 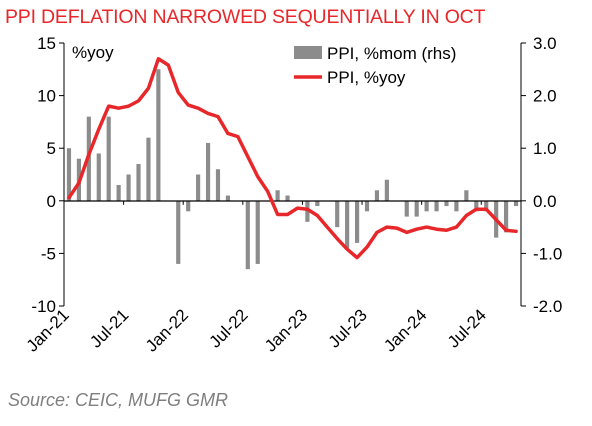 I want to click on x-tick-label: Jul-24, so click(x=467, y=328).